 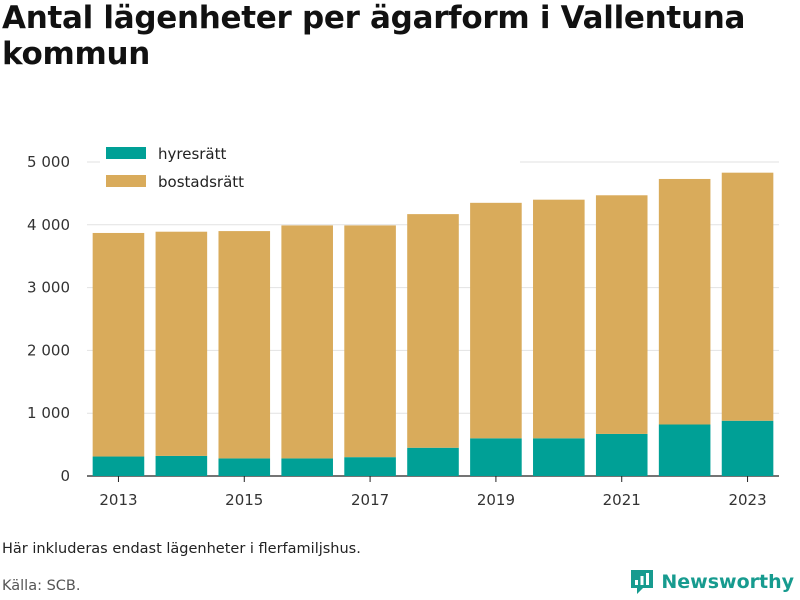 What do you see at coordinates (433, 492) in the screenshot?
I see `x-axis: 2013 2015 2017 2019 2021 2023` at bounding box center [433, 492].